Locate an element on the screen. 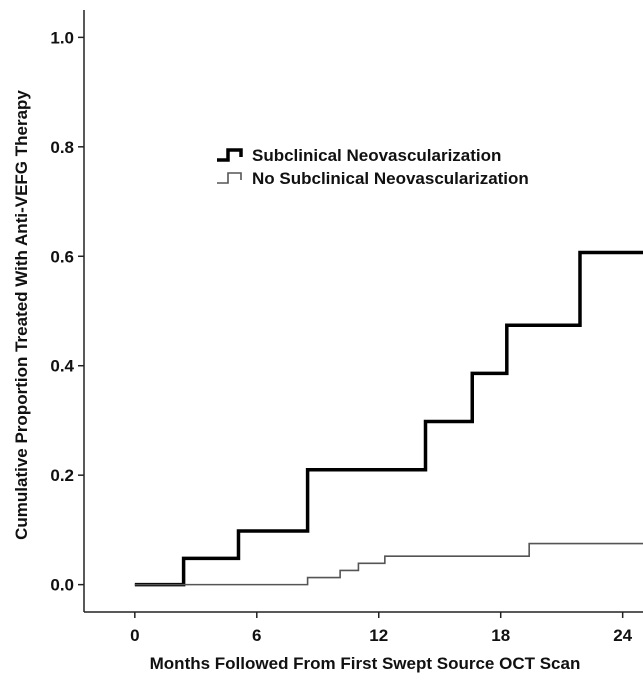 The height and width of the screenshot is (680, 643). y-tick-label: 0.0 is located at coordinates (62, 585).